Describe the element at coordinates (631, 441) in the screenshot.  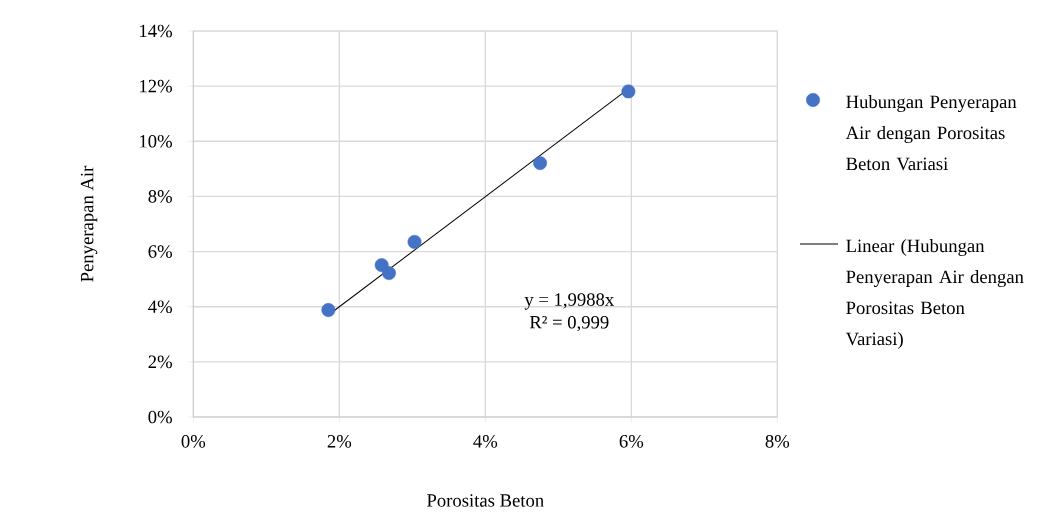
I see `x-tick-label: 6%` at that location.